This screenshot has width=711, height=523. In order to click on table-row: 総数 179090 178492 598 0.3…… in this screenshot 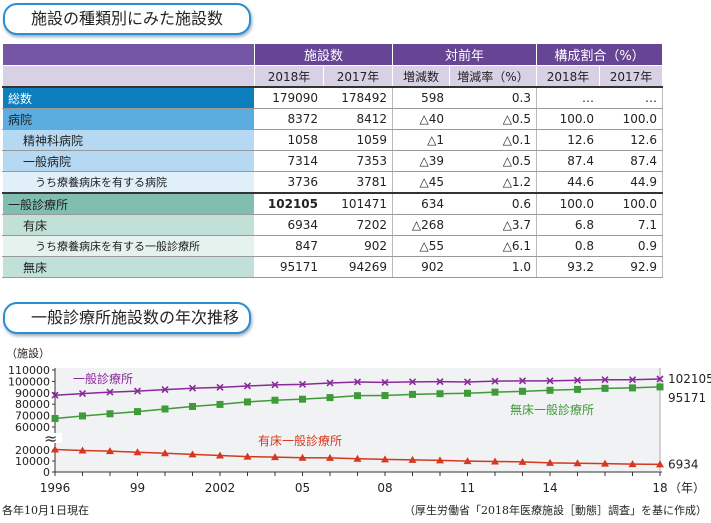, I will do `click(332, 97)`.